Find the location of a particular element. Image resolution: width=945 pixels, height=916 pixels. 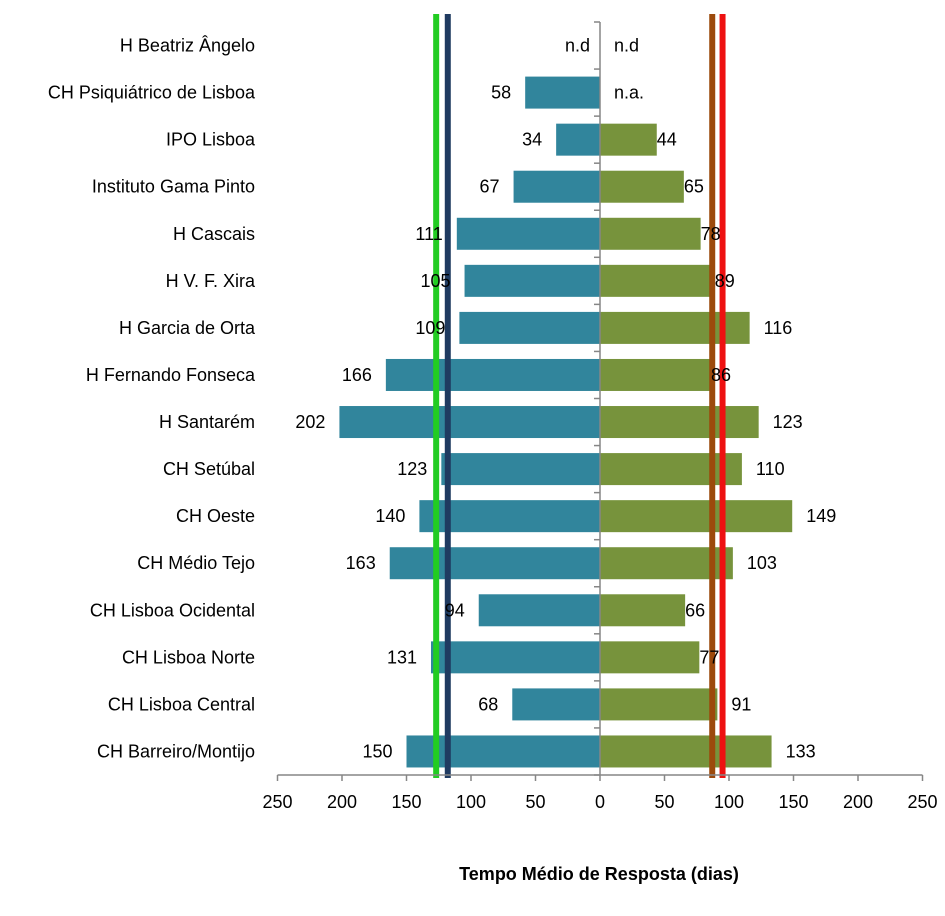

category-label: CH Barreiro/Montijo is located at coordinates (176, 751).